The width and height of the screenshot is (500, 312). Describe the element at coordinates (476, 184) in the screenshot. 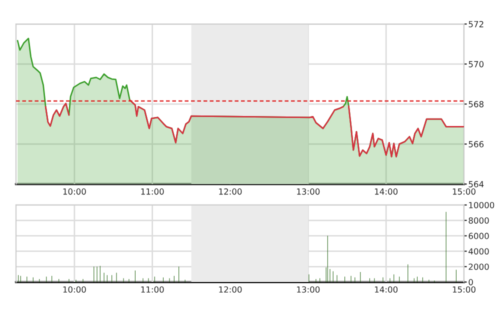

I see `y-tick-label: 564` at that location.